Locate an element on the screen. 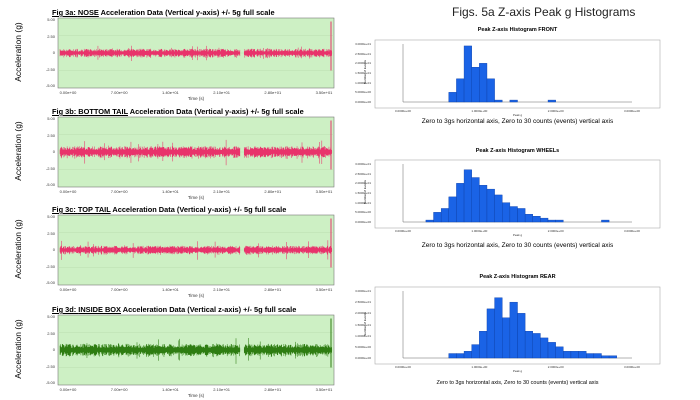  hist-x-tick: 3.0000e+00 is located at coordinates (632, 111).